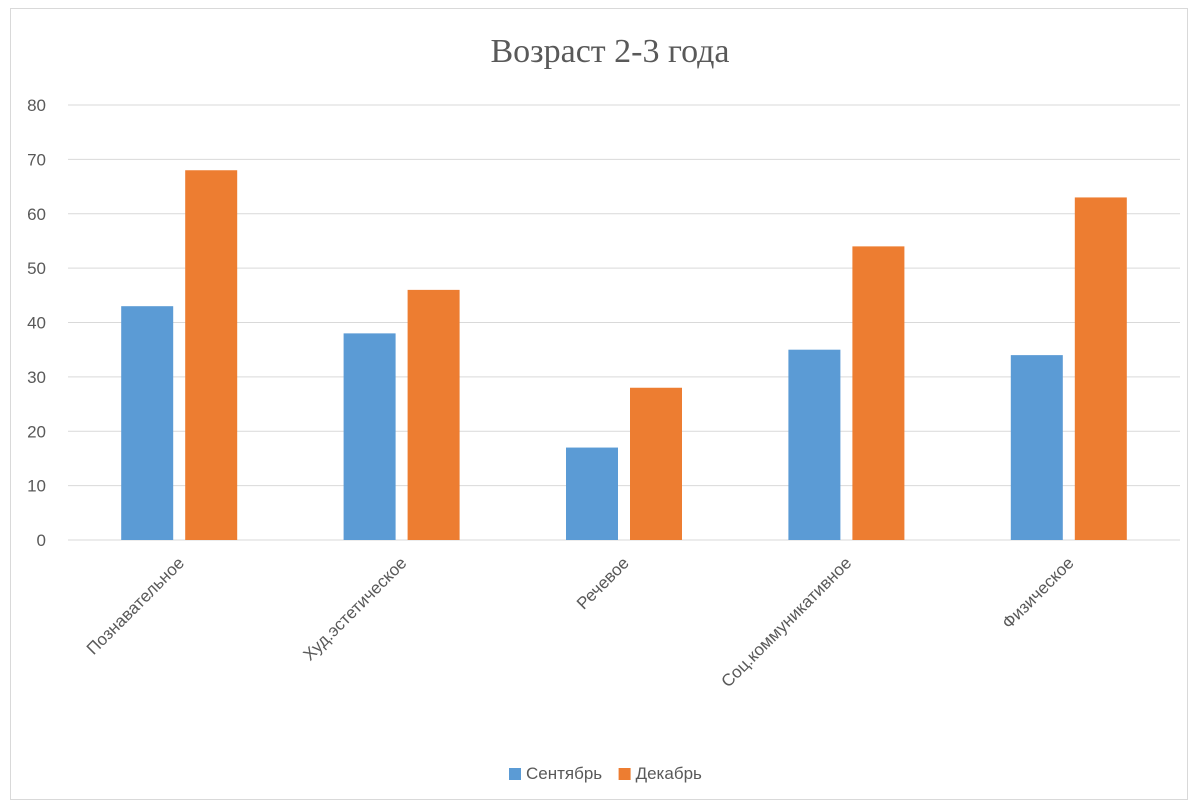  What do you see at coordinates (36, 268) in the screenshot?
I see `y-tick-label: 50` at bounding box center [36, 268].